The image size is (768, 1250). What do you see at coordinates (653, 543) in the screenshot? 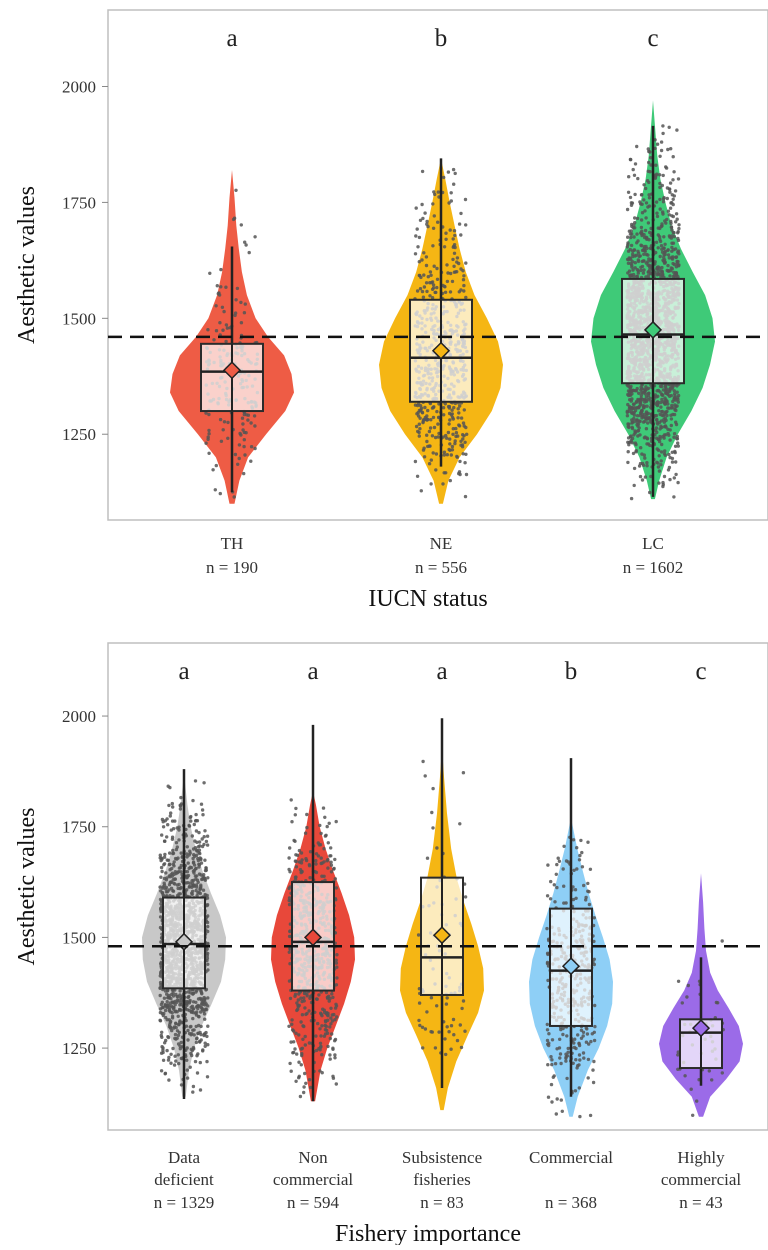
I see `x-tick-label: LC` at bounding box center [653, 543].